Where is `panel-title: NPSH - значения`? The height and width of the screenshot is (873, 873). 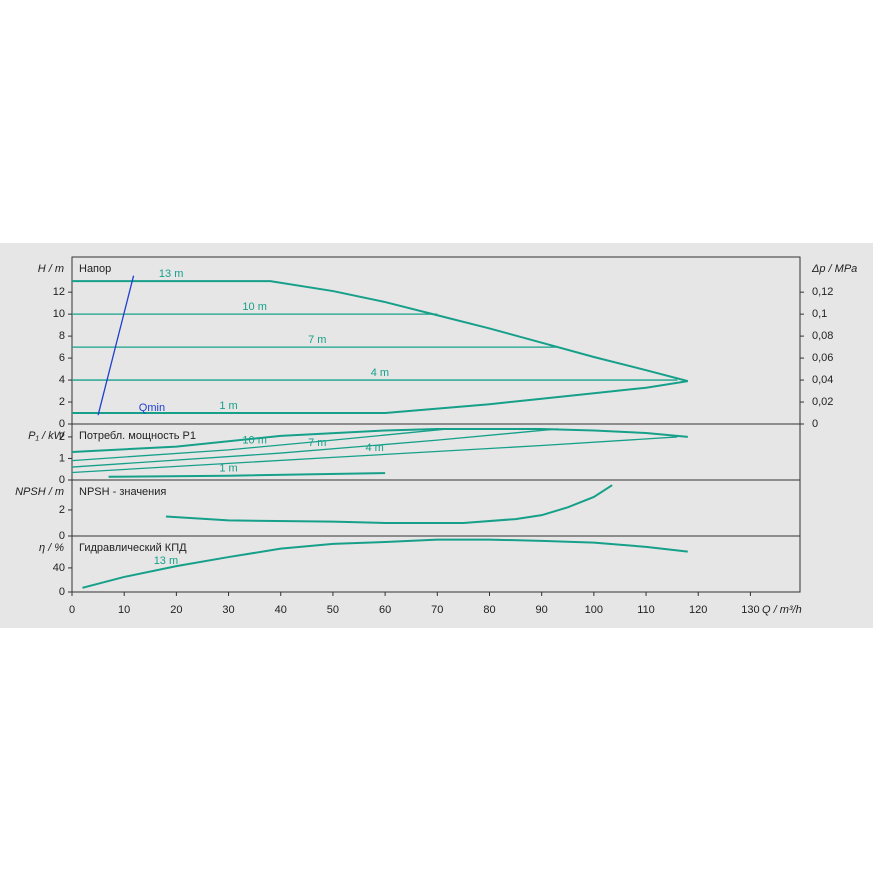
panel-title: NPSH - значения is located at coordinates (122, 492).